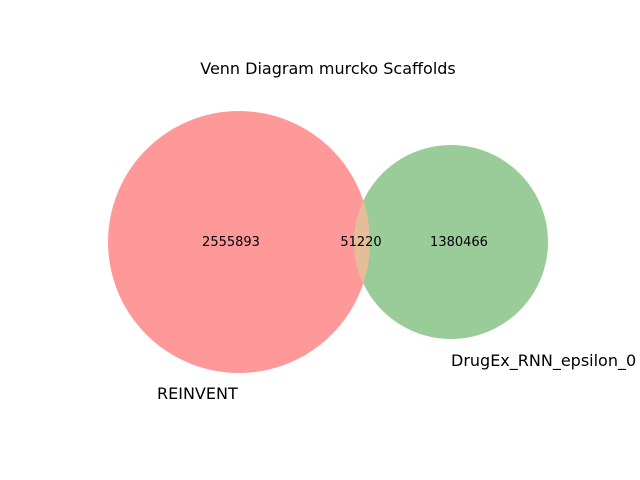  I want to click on intersection-count: 51220, so click(360, 242).